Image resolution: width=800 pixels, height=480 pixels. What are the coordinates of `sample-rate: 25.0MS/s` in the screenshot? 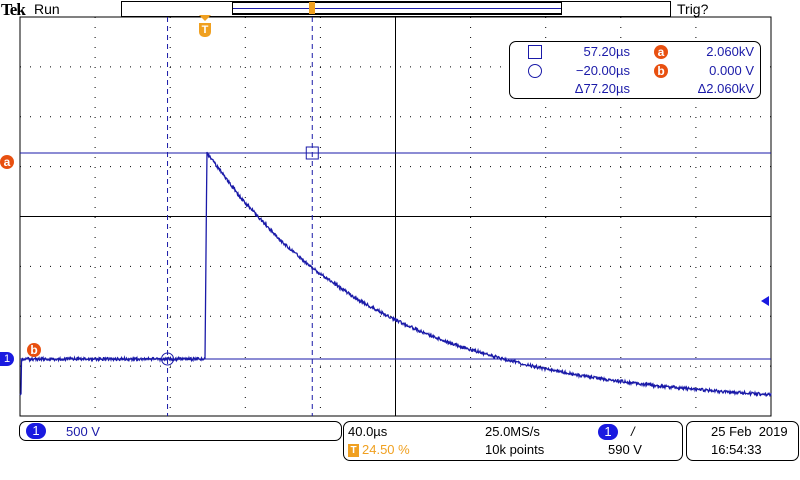 It's located at (512, 431).